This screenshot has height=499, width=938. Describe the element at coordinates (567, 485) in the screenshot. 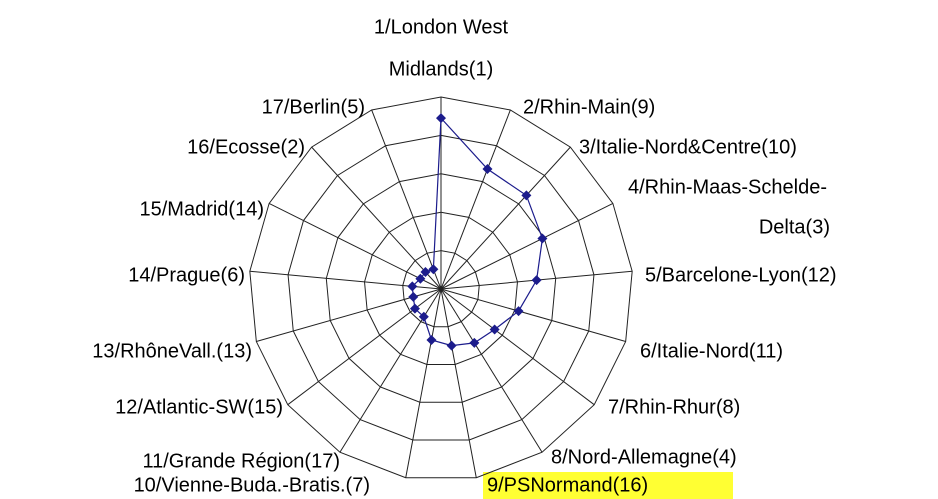

I see `axis-label: 9/PSNormand(16)` at that location.